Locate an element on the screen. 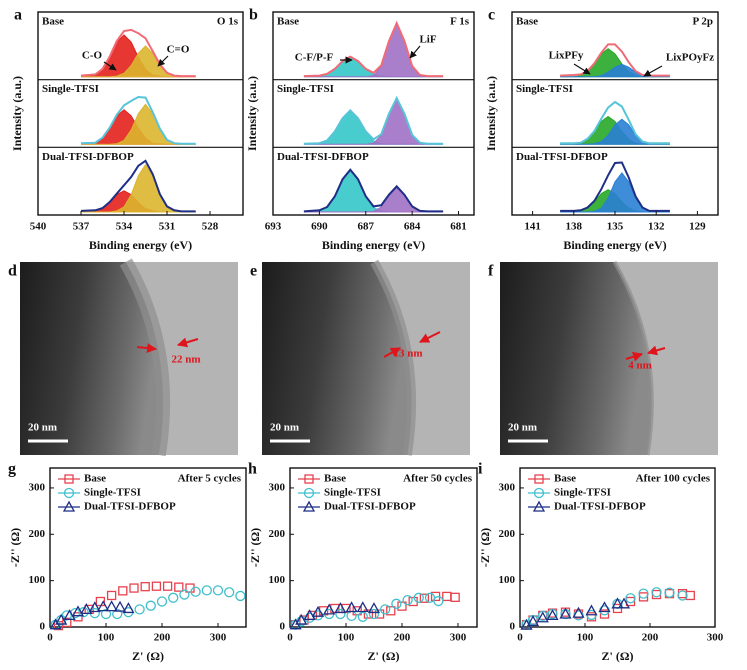 The height and width of the screenshot is (670, 747). panel-letter: d is located at coordinates (12, 271).